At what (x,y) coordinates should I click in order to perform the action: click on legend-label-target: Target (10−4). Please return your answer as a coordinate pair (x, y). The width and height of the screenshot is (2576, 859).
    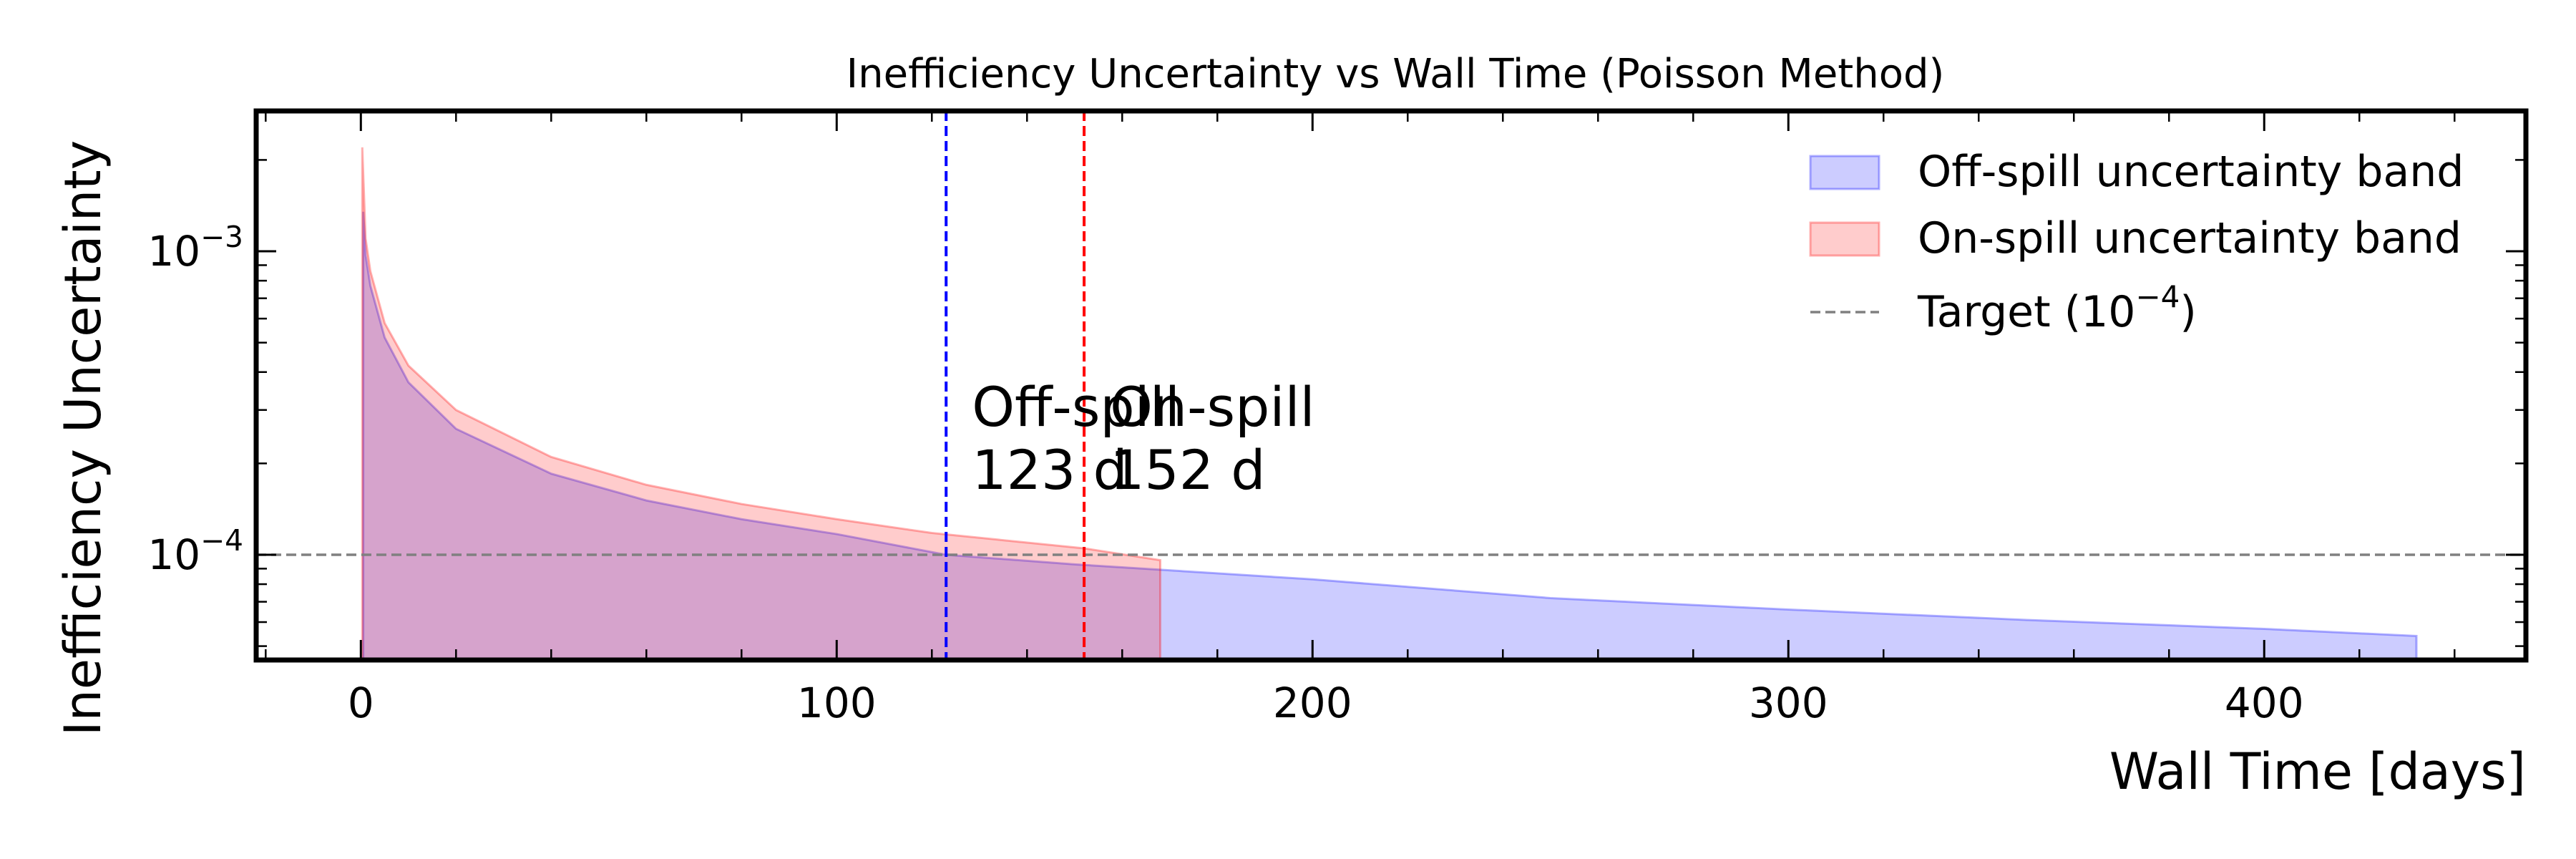
    Looking at the image, I should click on (2057, 308).